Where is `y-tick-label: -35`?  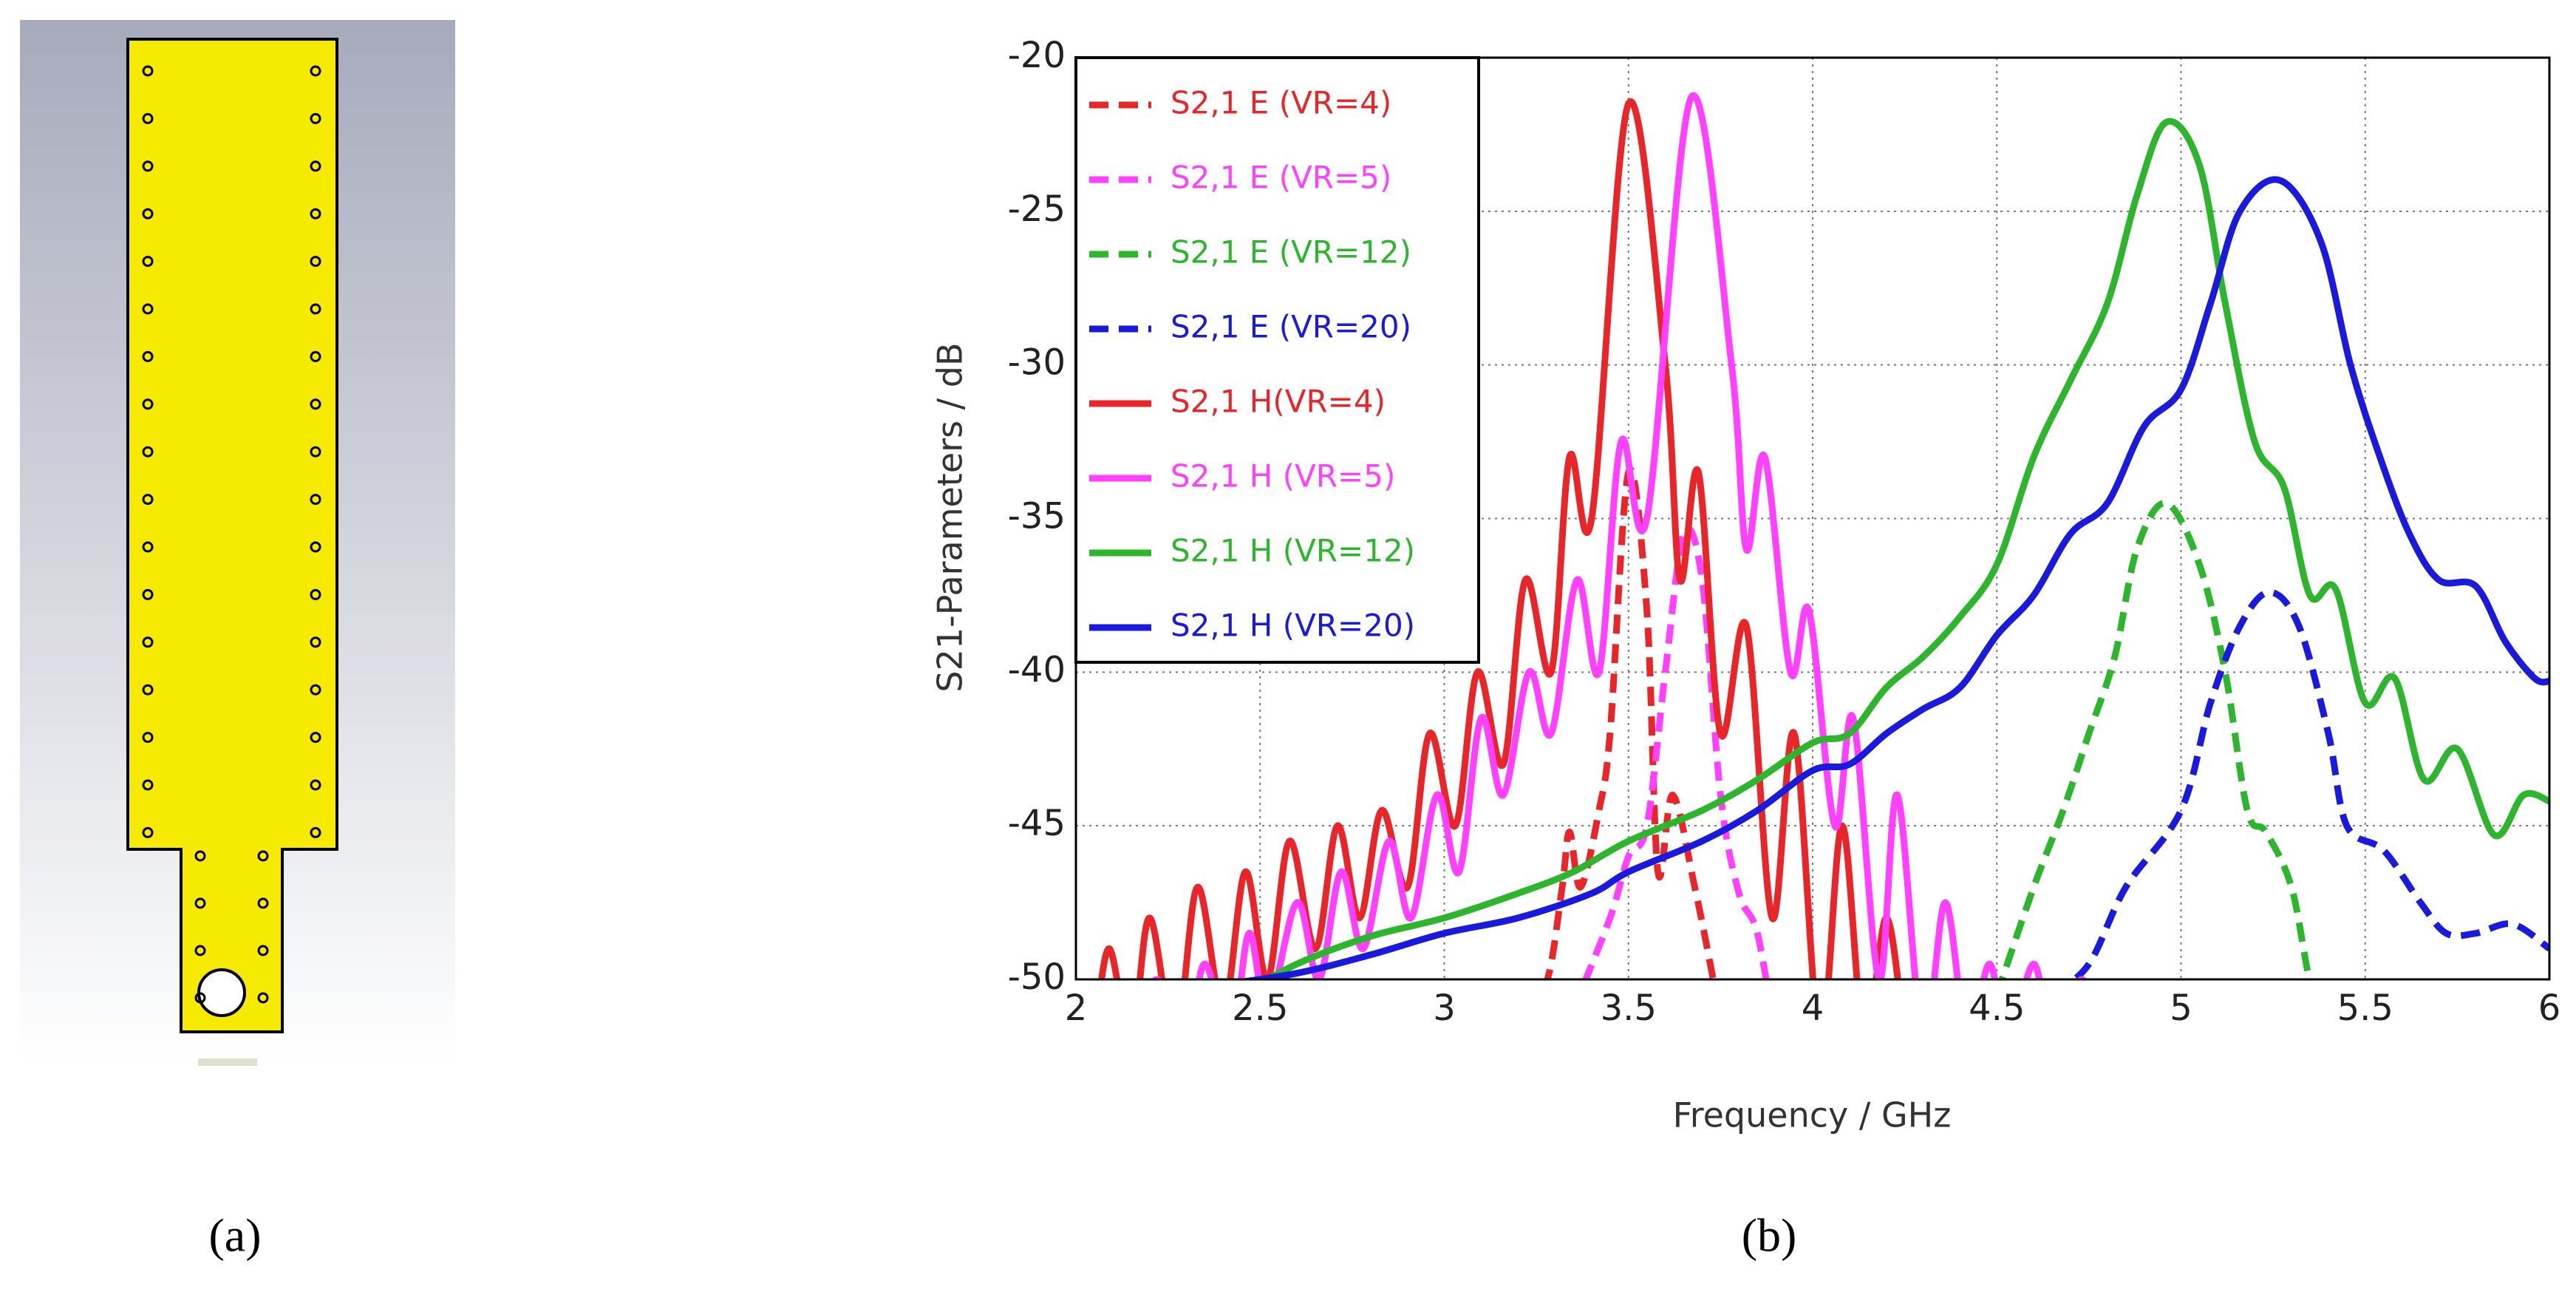 y-tick-label: -35 is located at coordinates (1037, 516).